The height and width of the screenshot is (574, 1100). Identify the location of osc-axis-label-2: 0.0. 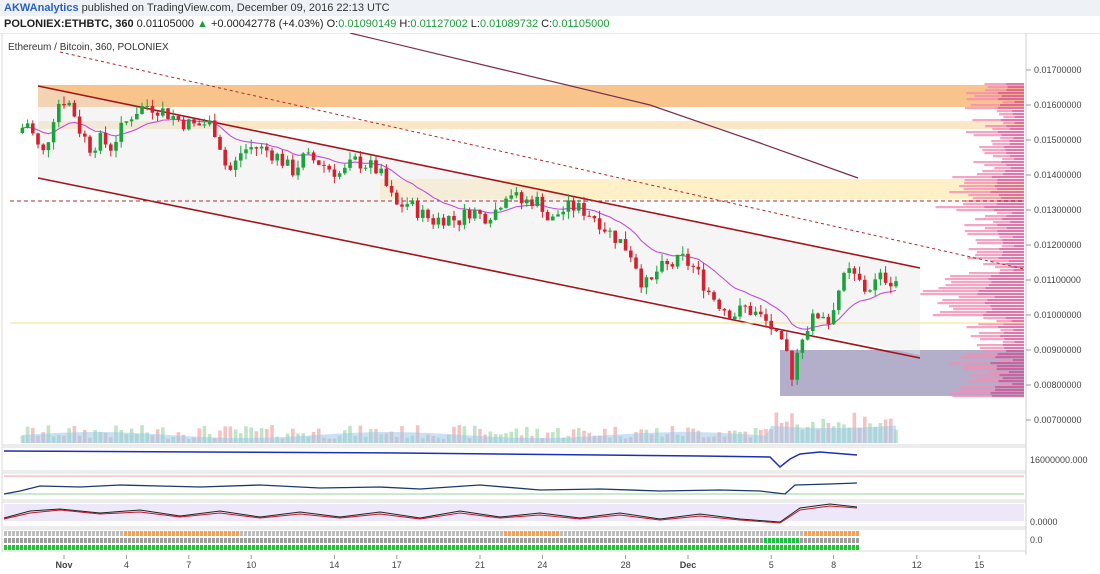
(1036, 540).